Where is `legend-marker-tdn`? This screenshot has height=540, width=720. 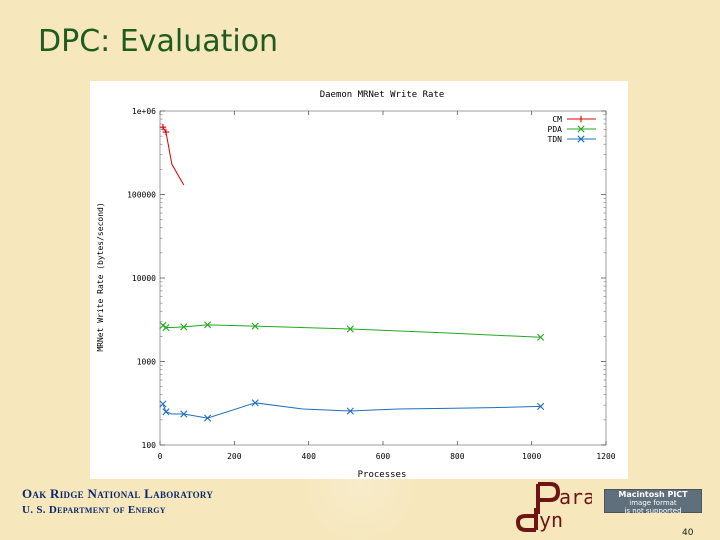
legend-marker-tdn is located at coordinates (581, 139).